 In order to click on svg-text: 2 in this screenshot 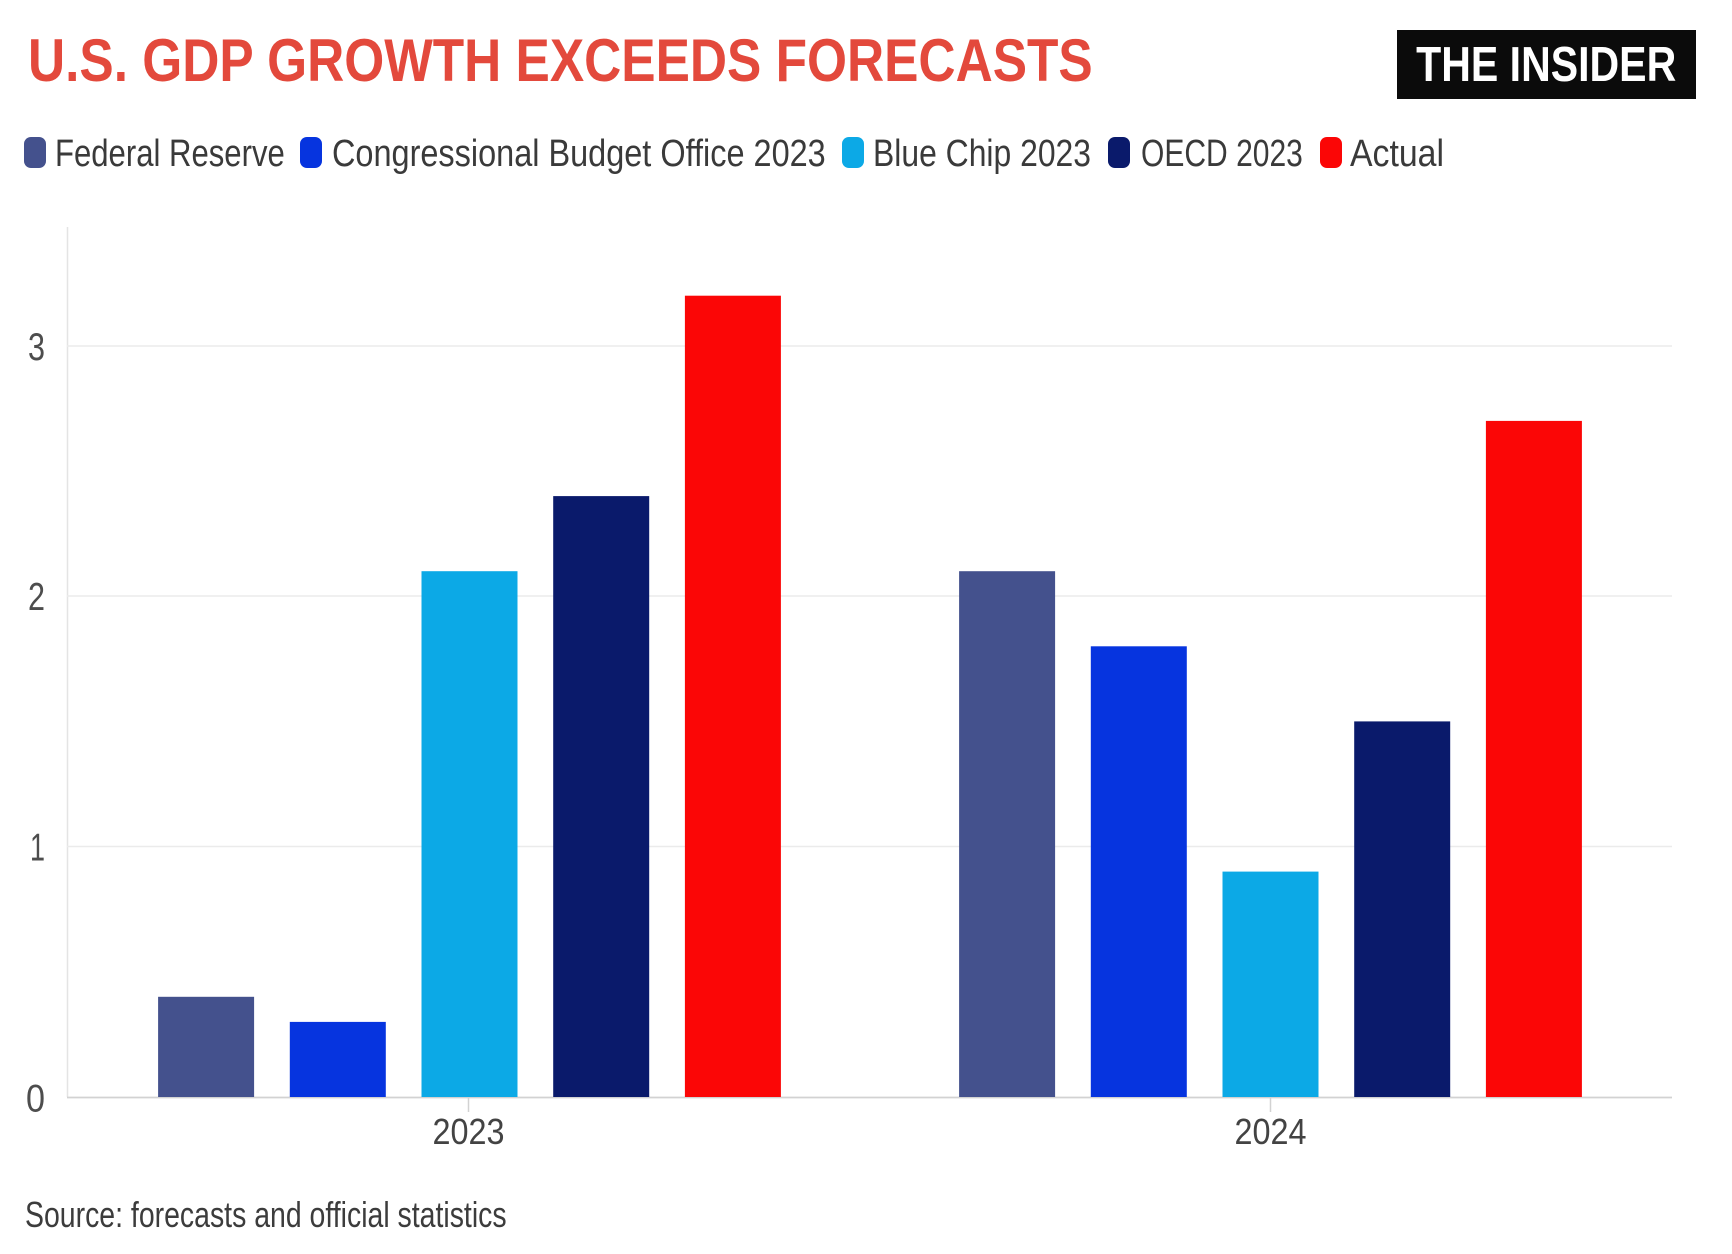, I will do `click(36, 597)`.